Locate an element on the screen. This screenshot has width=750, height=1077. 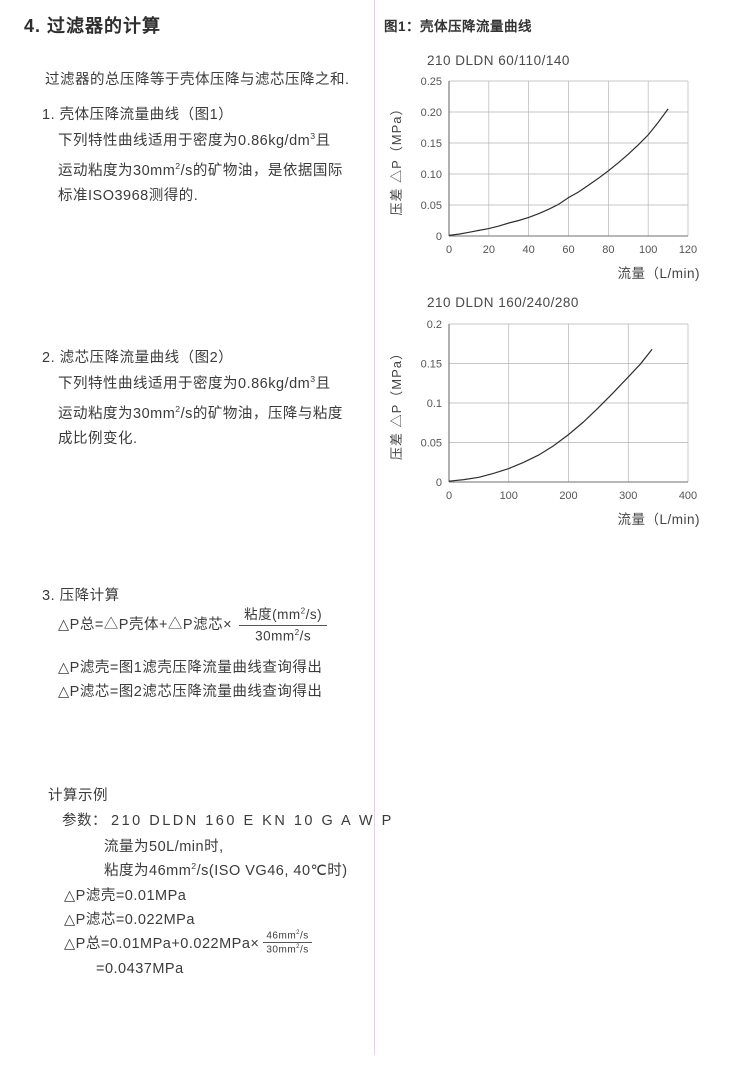
section1-line2: 运动粘度为30mm2/s的矿物油，是依据国际 is located at coordinates (200, 169).